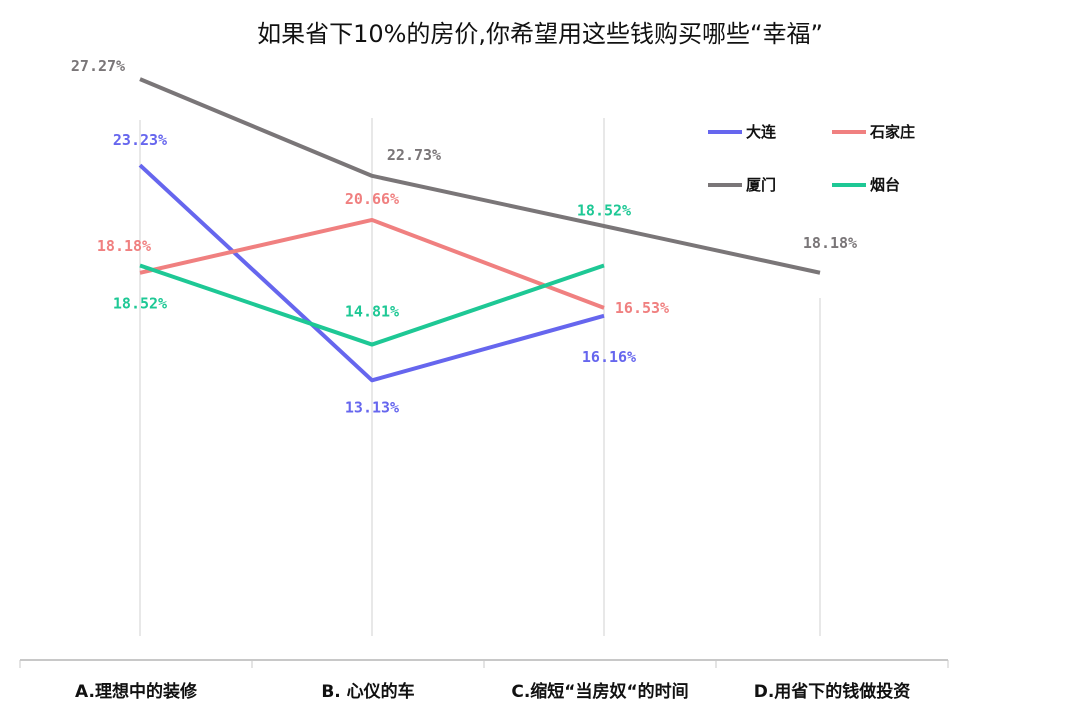 This screenshot has width=1080, height=720. Describe the element at coordinates (372, 407) in the screenshot. I see `data-label: 13.13%` at that location.